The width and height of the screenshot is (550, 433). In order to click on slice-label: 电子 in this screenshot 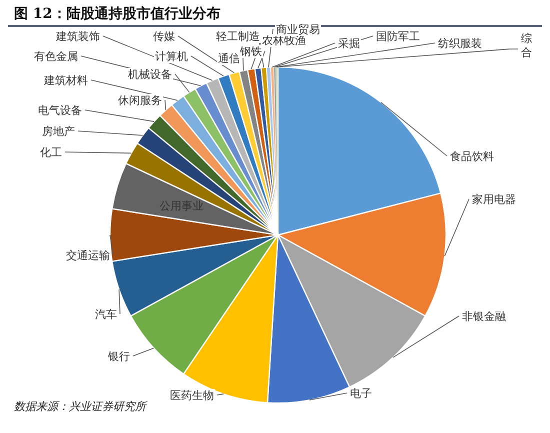, I will do `click(361, 393)`.